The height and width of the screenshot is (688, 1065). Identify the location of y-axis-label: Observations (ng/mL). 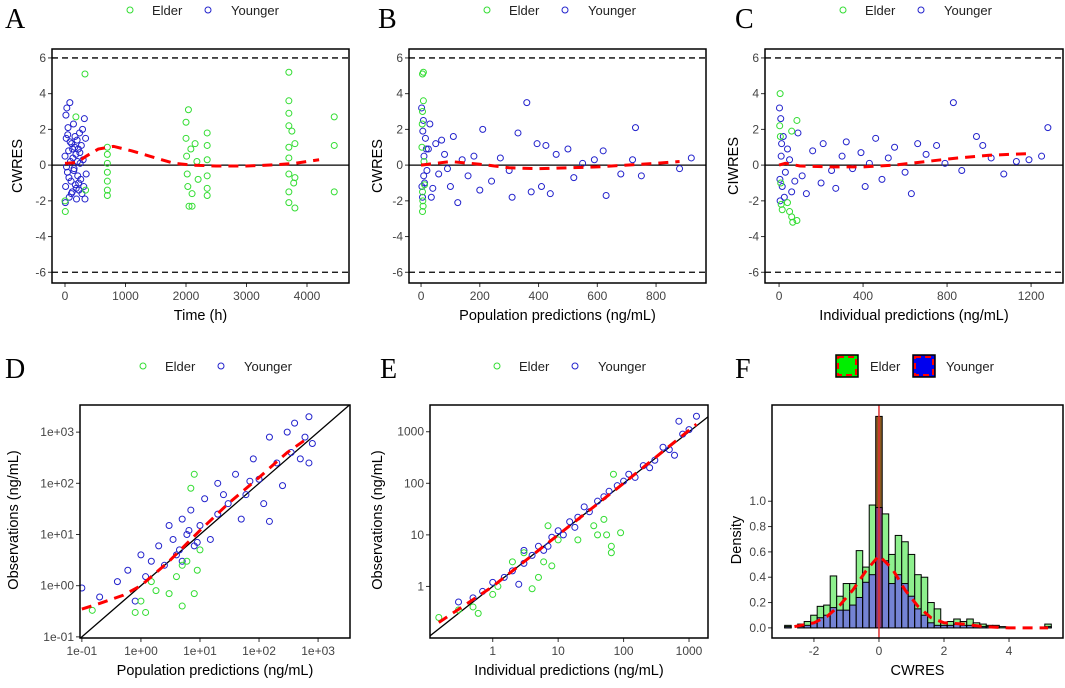
(378, 519).